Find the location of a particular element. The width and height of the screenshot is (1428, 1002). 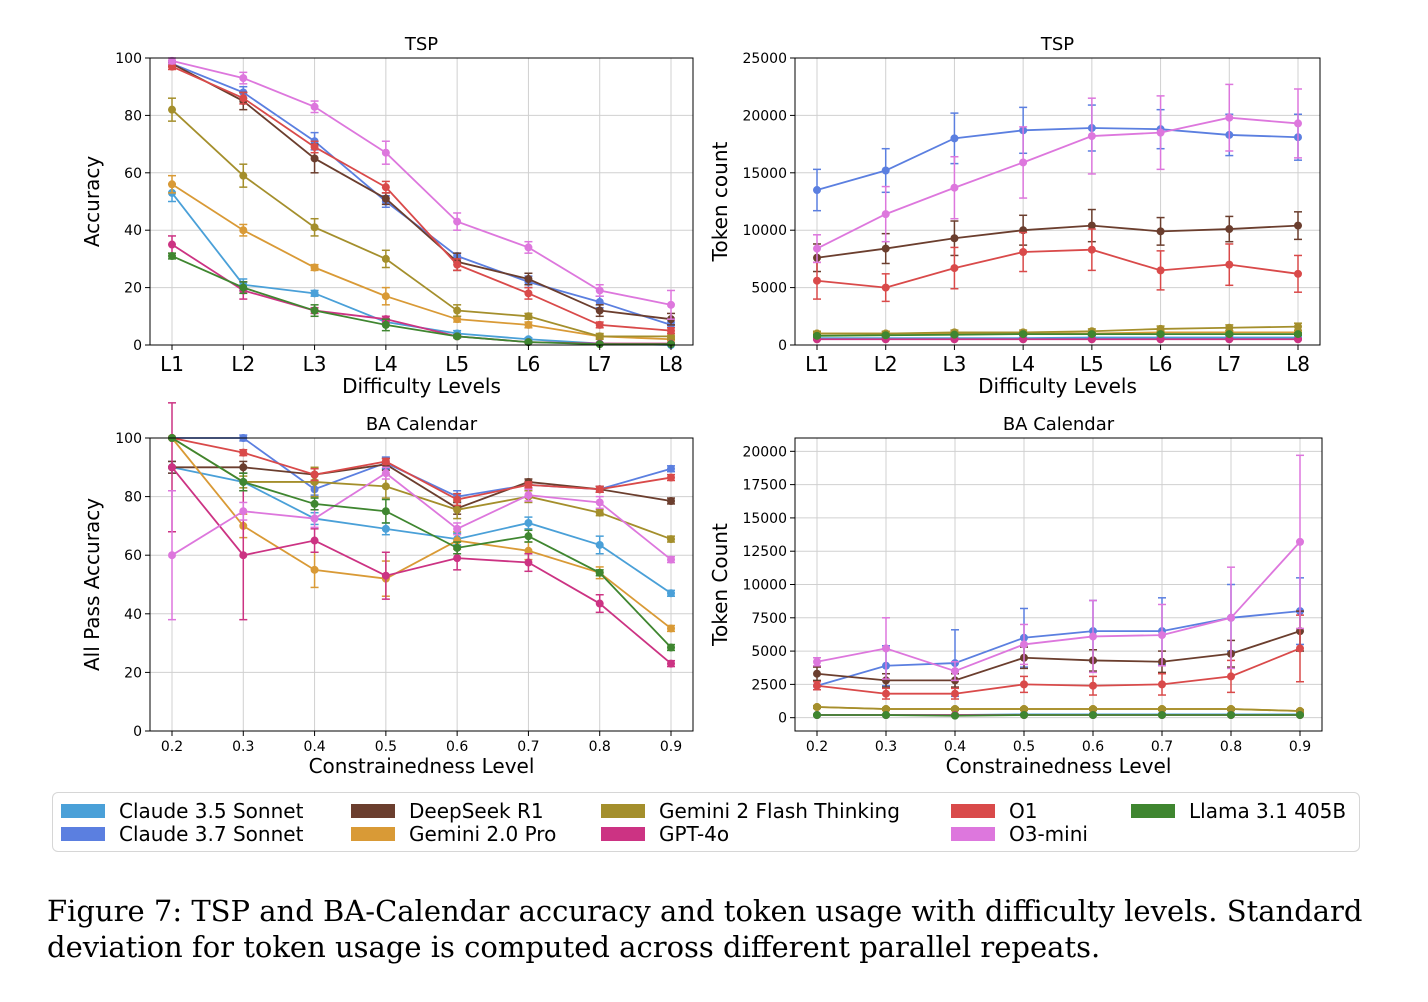

series-gpt-4o is located at coordinates (421, 535).